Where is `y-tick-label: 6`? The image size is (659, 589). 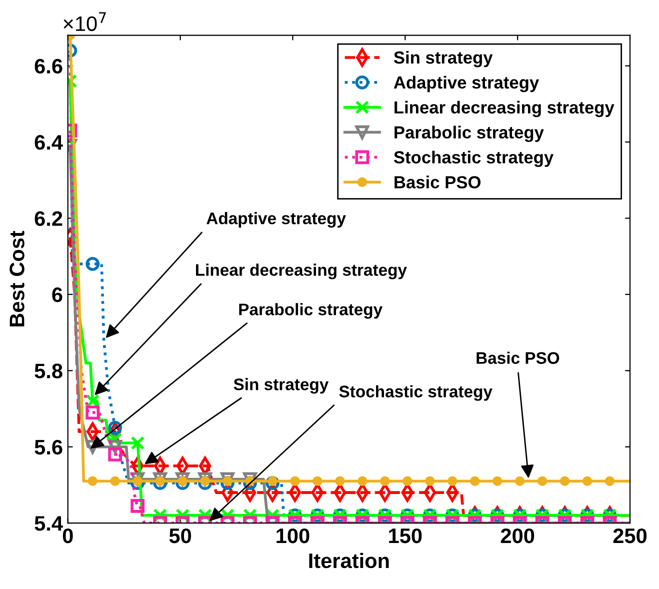 y-tick-label: 6 is located at coordinates (57, 294).